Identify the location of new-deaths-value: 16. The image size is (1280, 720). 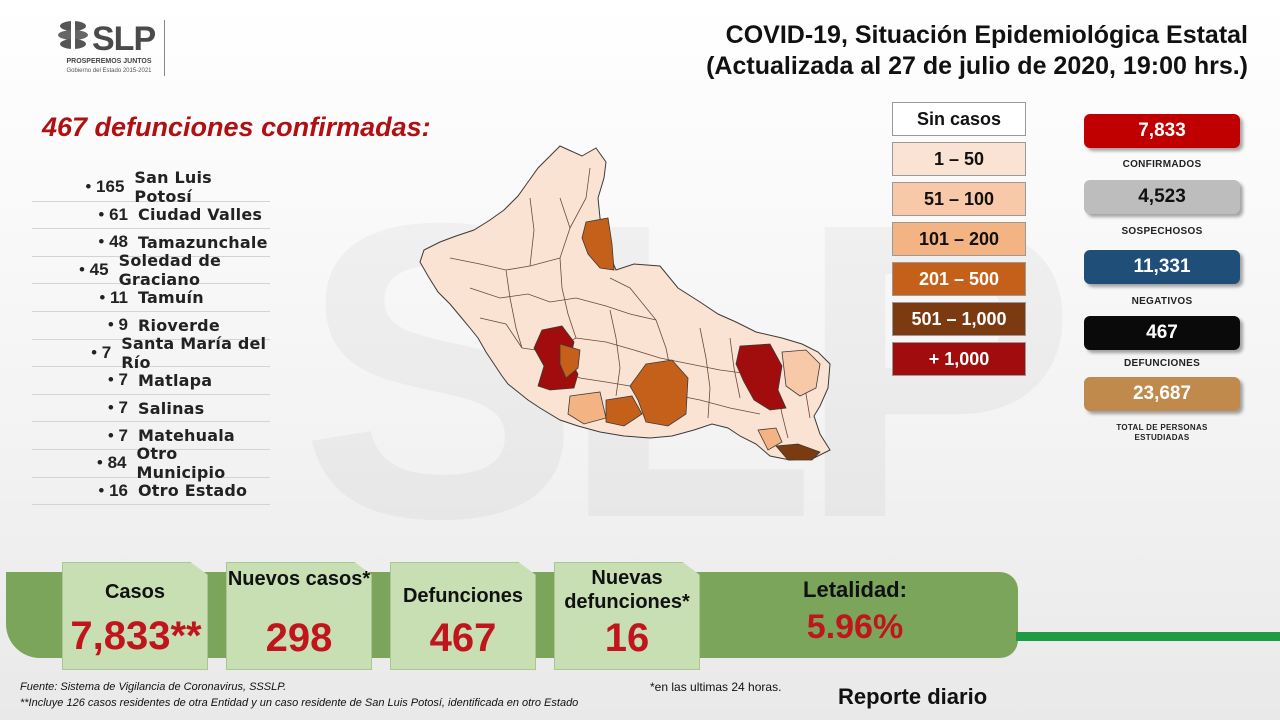
(627, 638).